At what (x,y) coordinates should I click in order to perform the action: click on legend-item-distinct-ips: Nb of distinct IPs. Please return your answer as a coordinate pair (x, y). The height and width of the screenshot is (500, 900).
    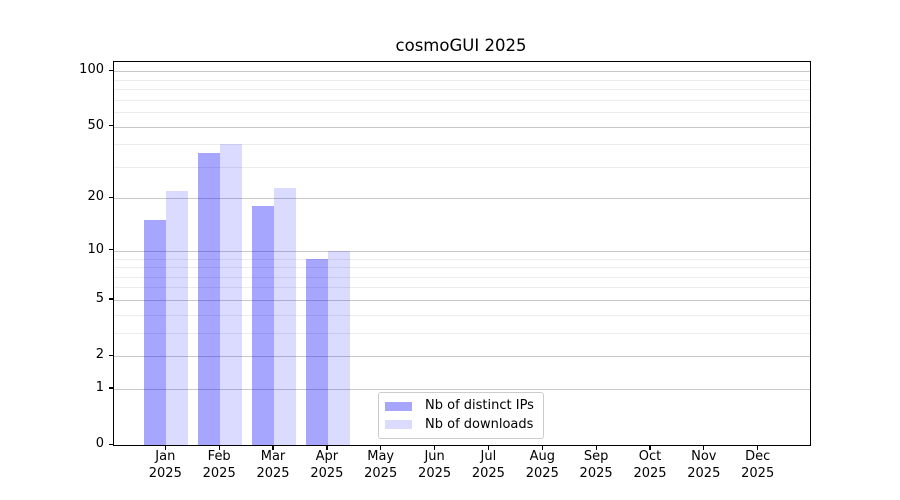
    Looking at the image, I should click on (460, 406).